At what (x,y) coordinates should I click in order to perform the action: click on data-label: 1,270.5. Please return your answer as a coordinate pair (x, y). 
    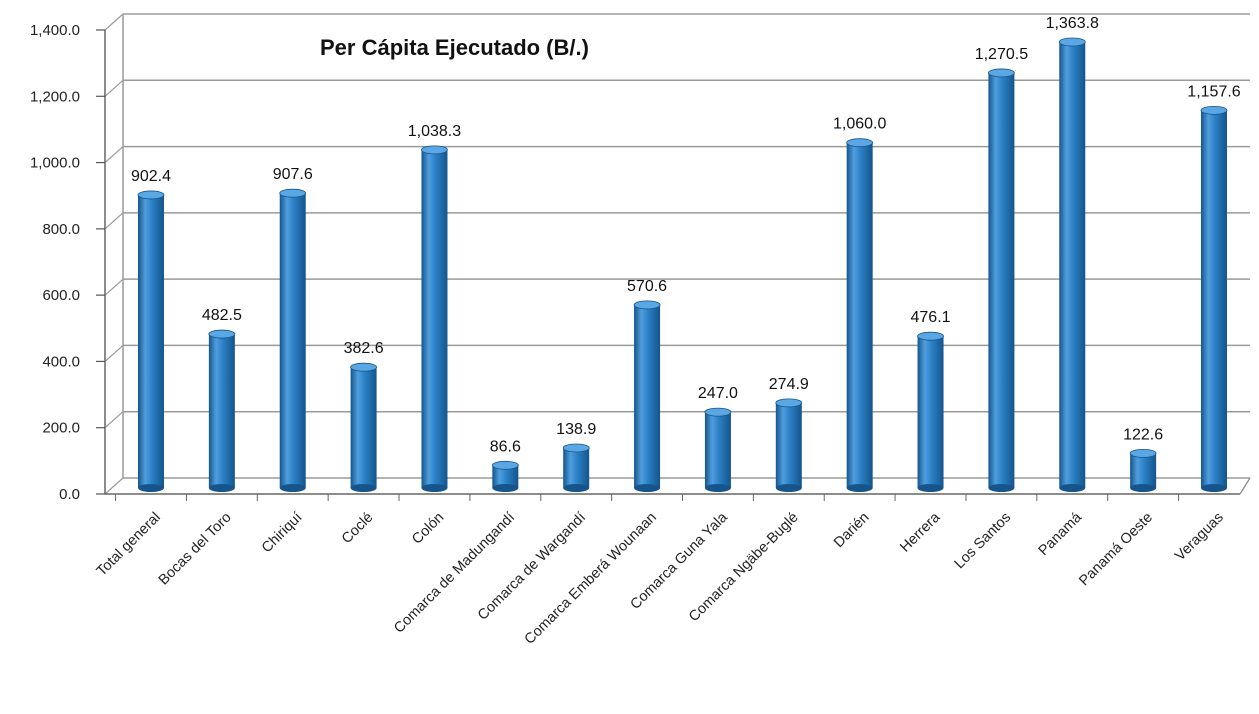
    Looking at the image, I should click on (1001, 54).